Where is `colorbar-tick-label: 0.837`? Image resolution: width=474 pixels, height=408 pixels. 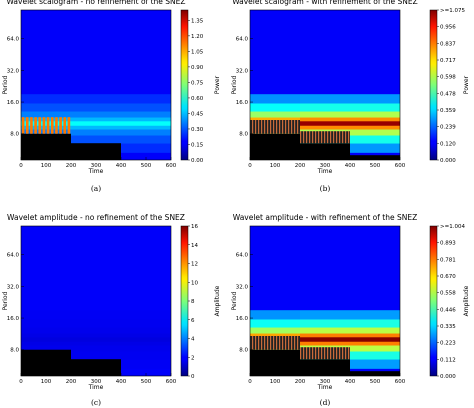 colorbar-tick-label: 0.837 is located at coordinates (448, 44).